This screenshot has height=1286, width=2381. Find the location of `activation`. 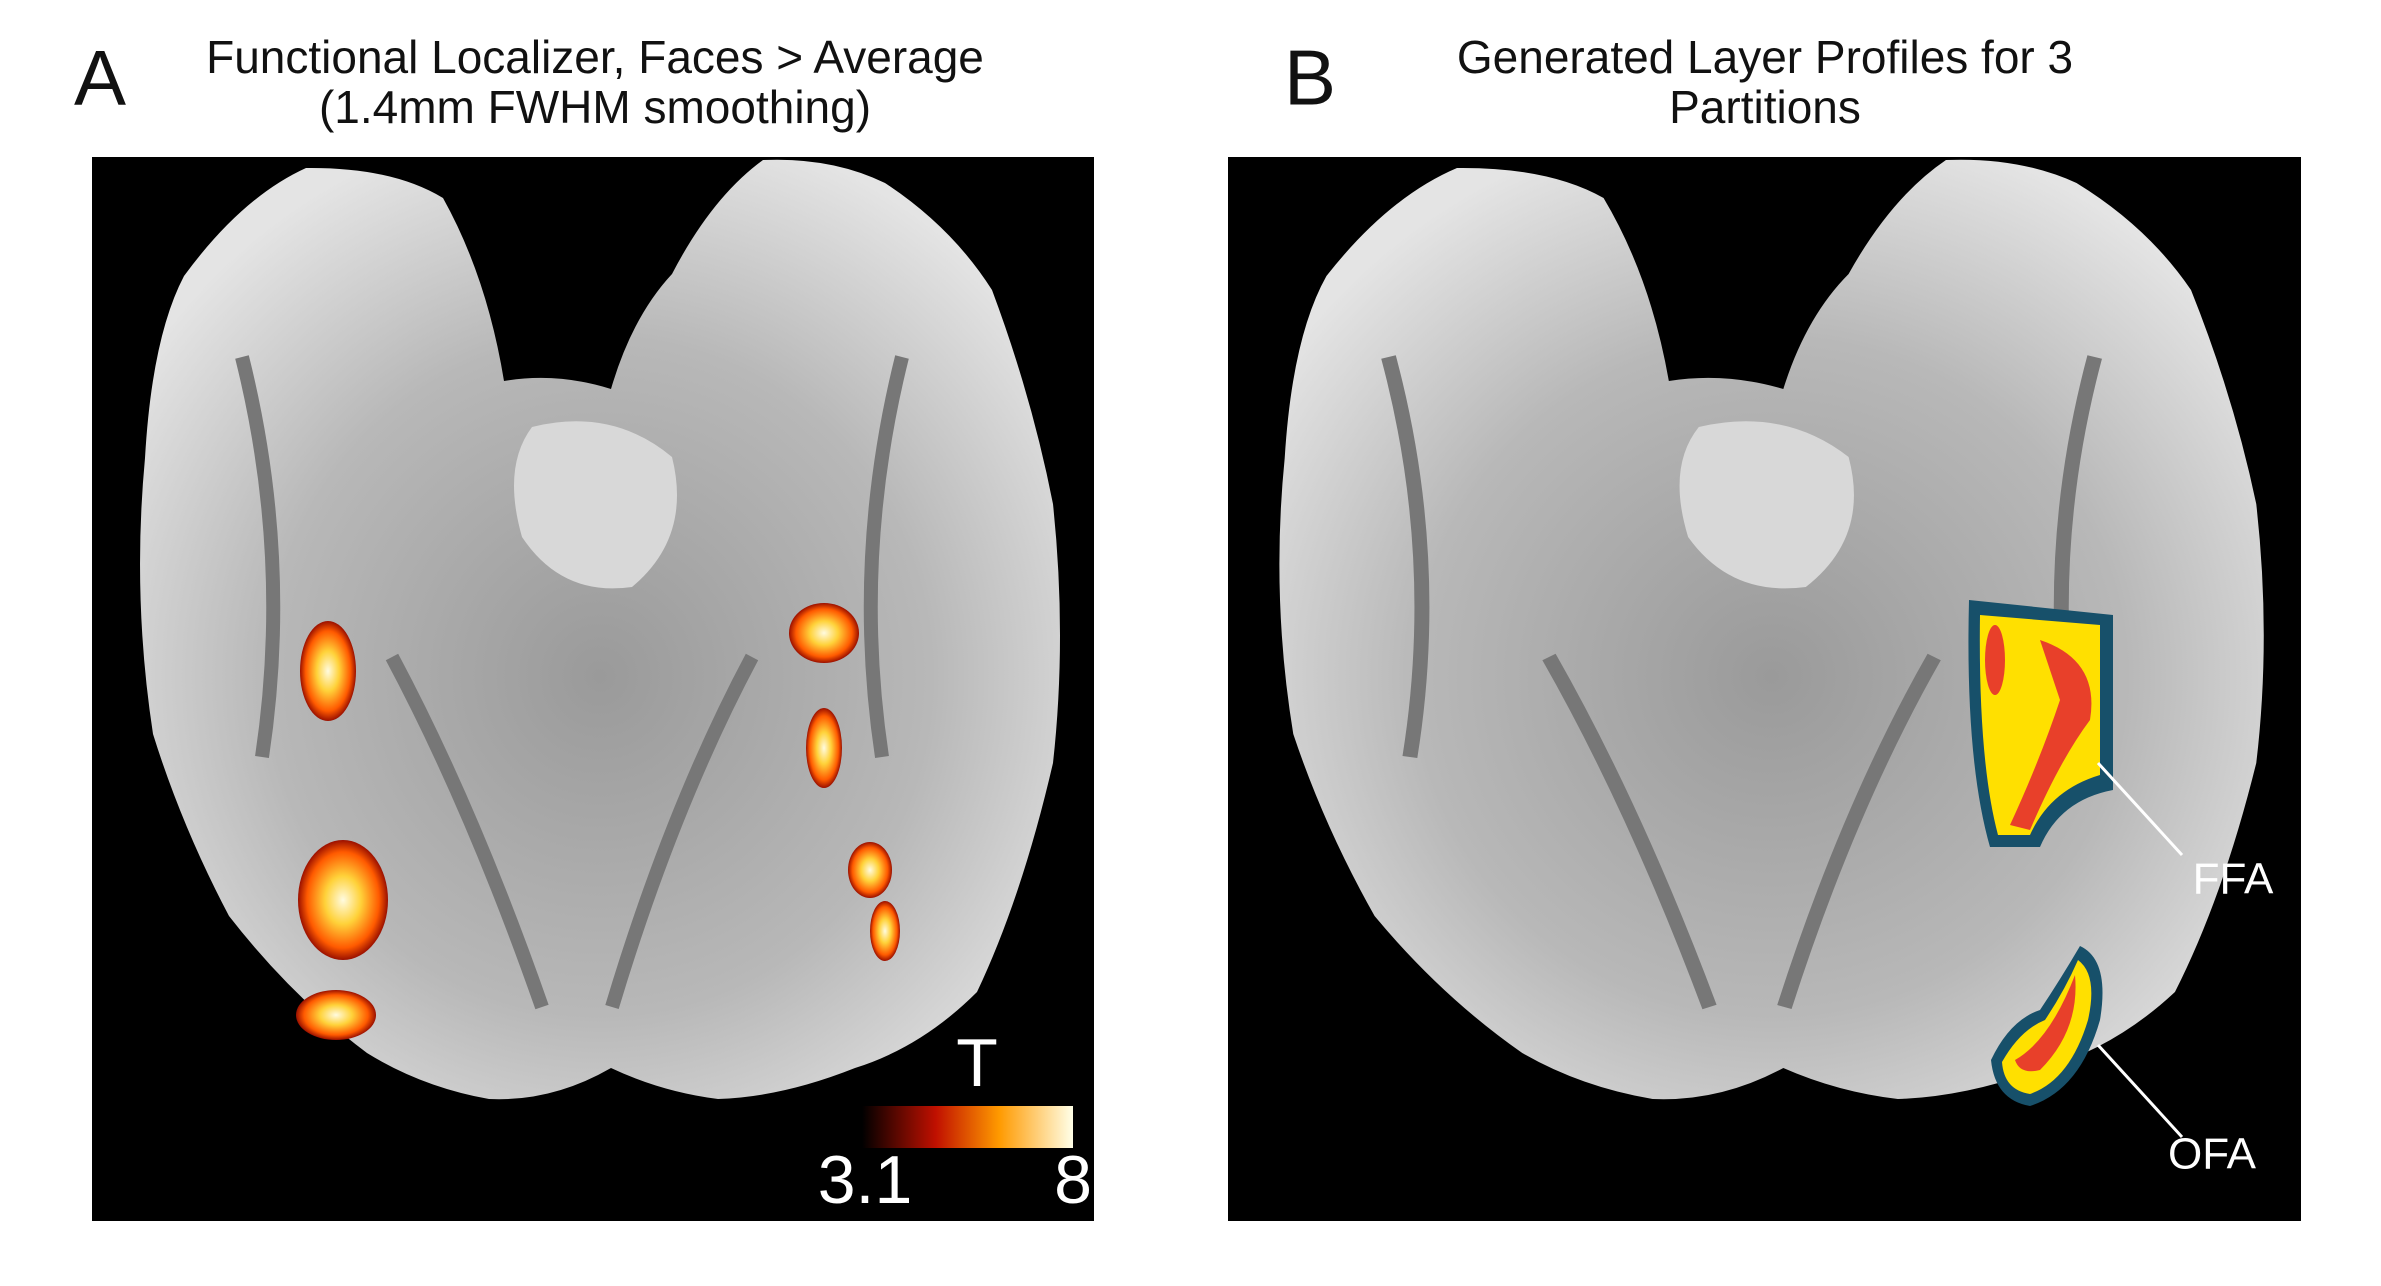

activation is located at coordinates (598, 821).